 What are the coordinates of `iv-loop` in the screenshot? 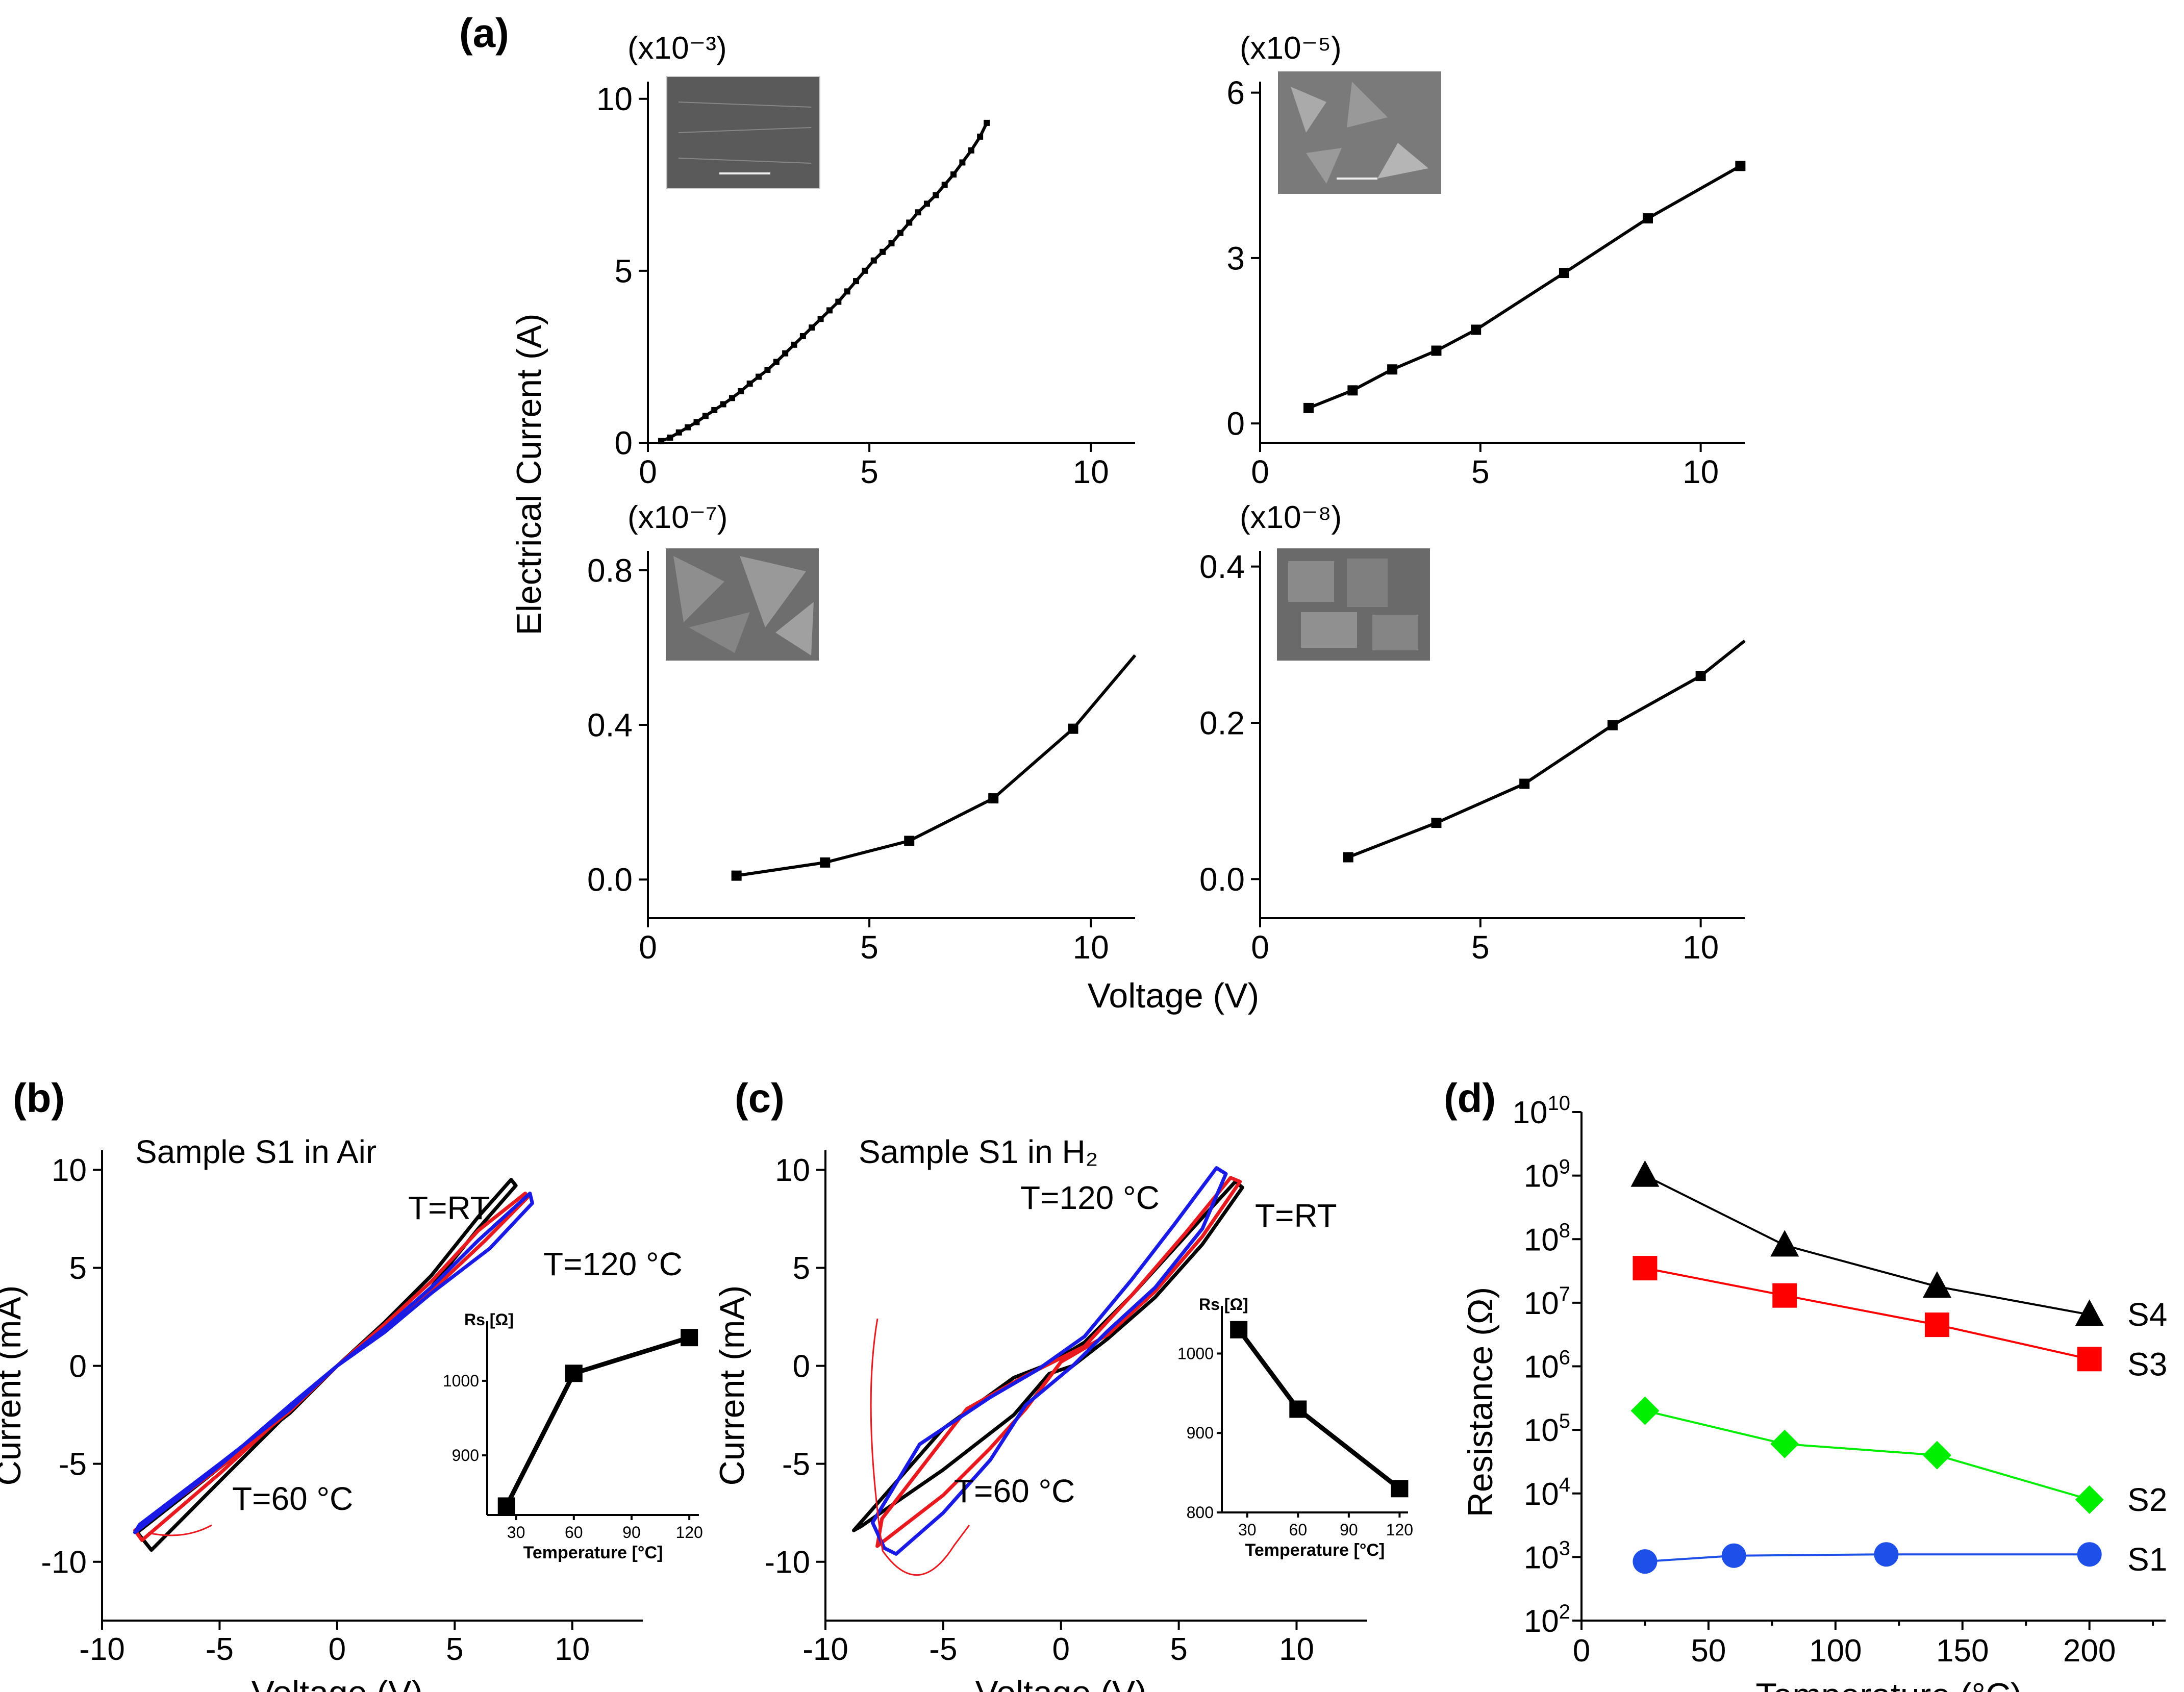 It's located at (333, 1363).